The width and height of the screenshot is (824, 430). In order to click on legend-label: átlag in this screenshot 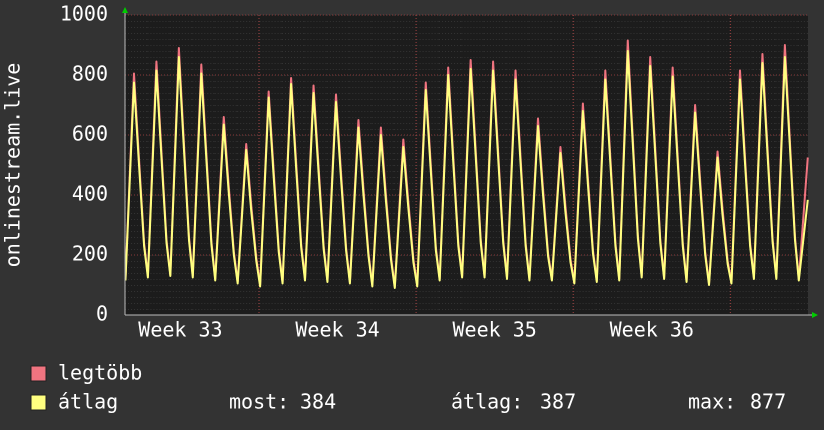, I will do `click(88, 402)`.